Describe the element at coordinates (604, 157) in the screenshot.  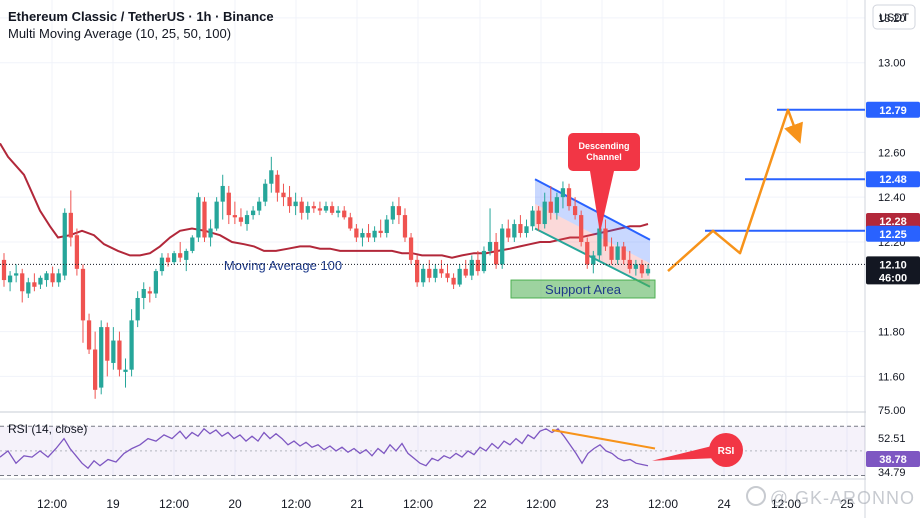
I see `channel-label-line2: Channel` at that location.